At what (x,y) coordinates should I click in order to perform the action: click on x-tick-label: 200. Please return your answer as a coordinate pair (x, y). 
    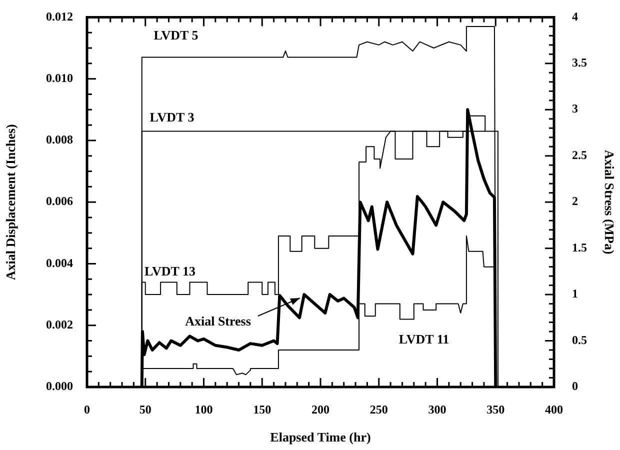
    Looking at the image, I should click on (321, 409).